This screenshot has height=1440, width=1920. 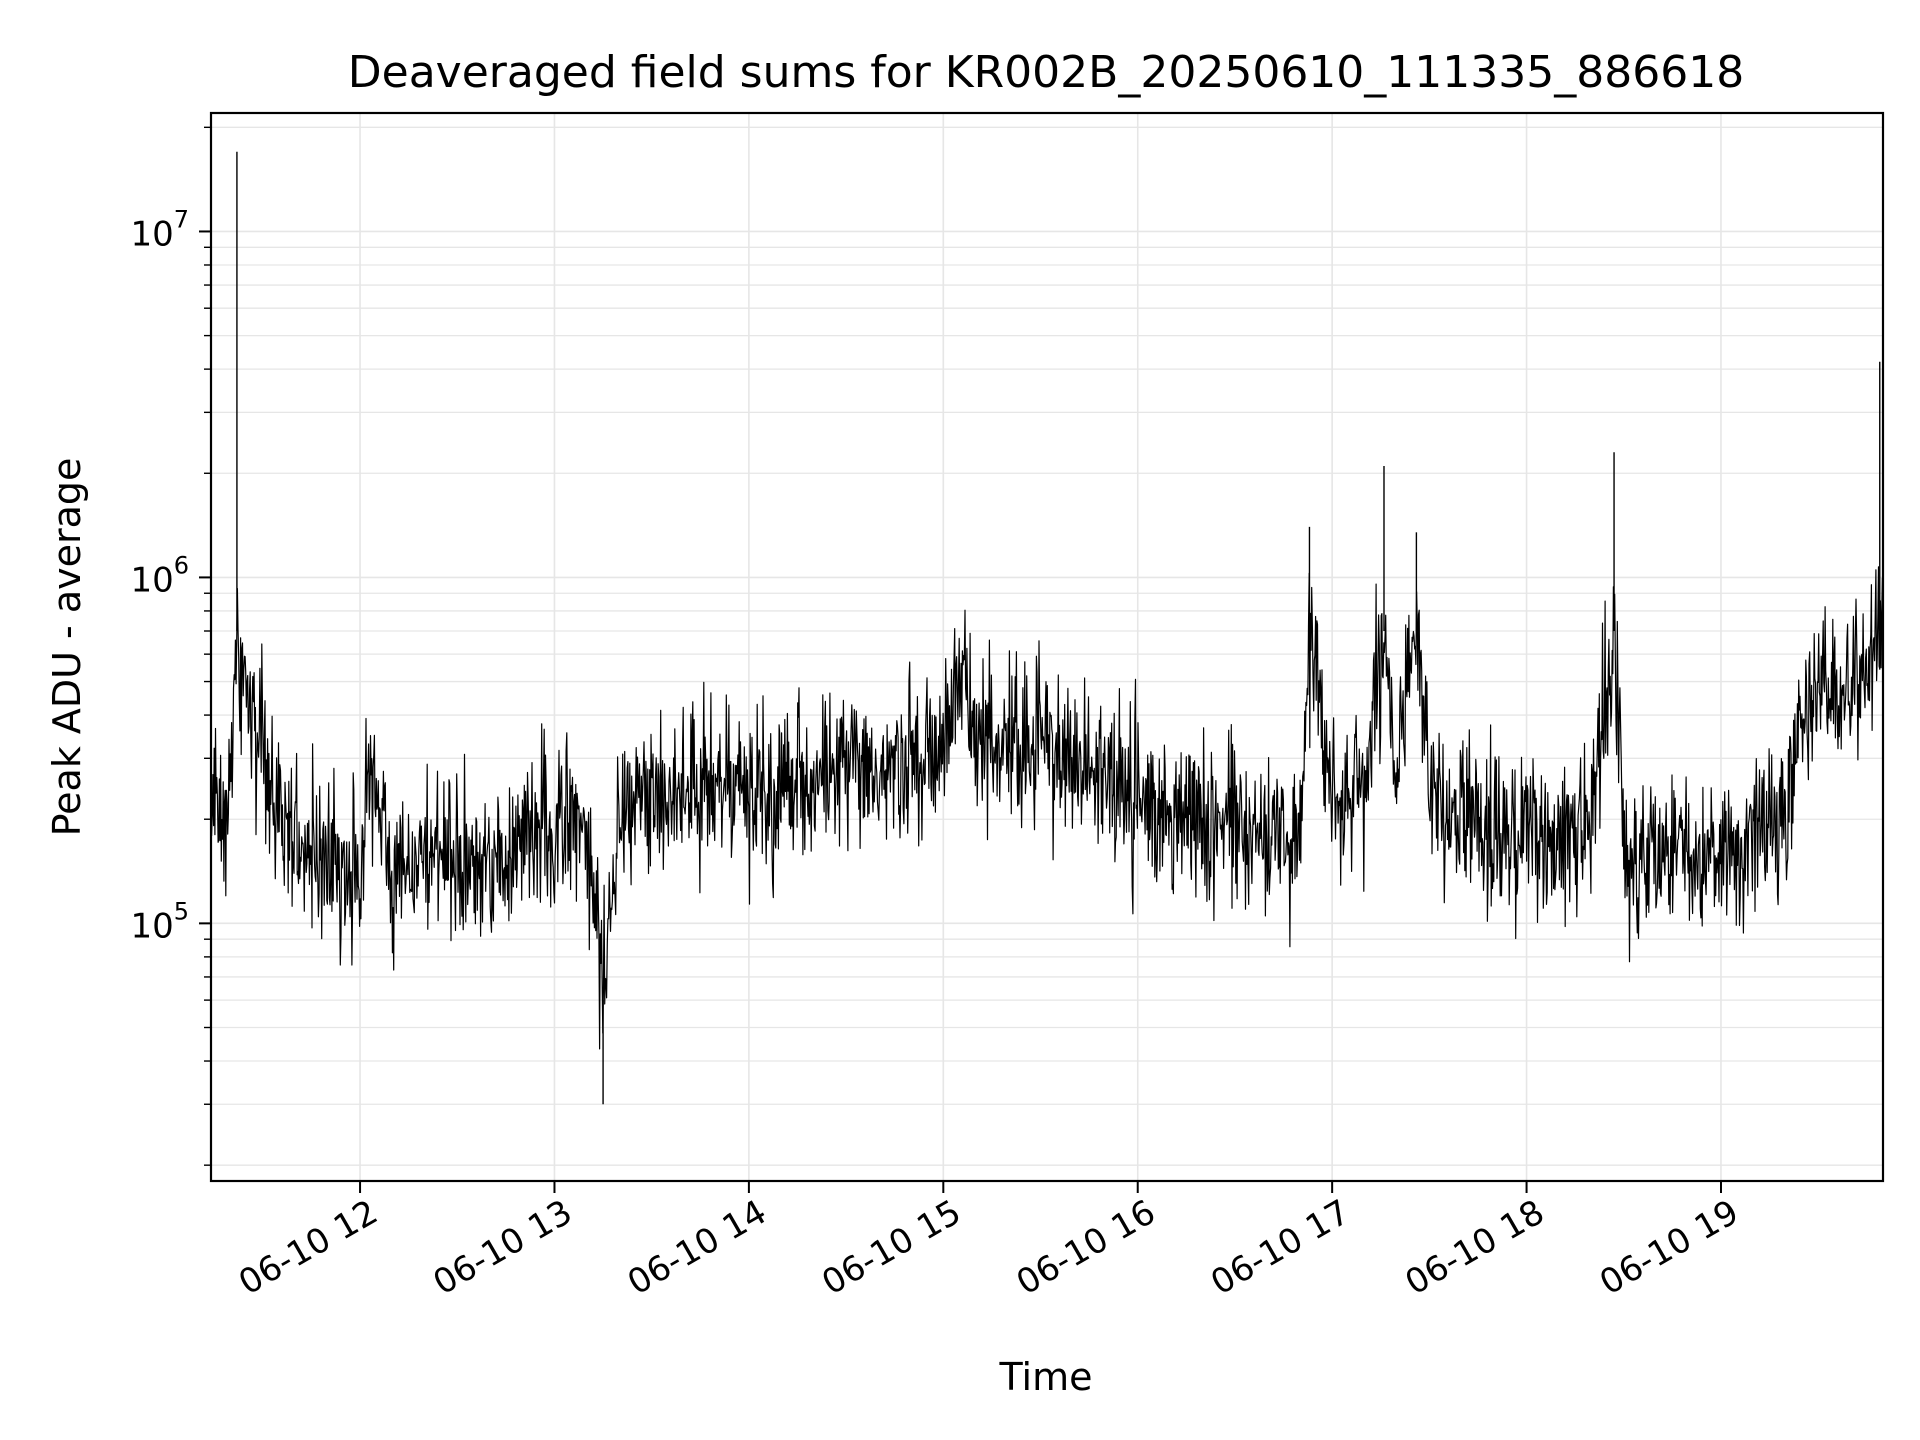 What do you see at coordinates (159, 575) in the screenshot?
I see `y-tick-label-1: 10⁶` at bounding box center [159, 575].